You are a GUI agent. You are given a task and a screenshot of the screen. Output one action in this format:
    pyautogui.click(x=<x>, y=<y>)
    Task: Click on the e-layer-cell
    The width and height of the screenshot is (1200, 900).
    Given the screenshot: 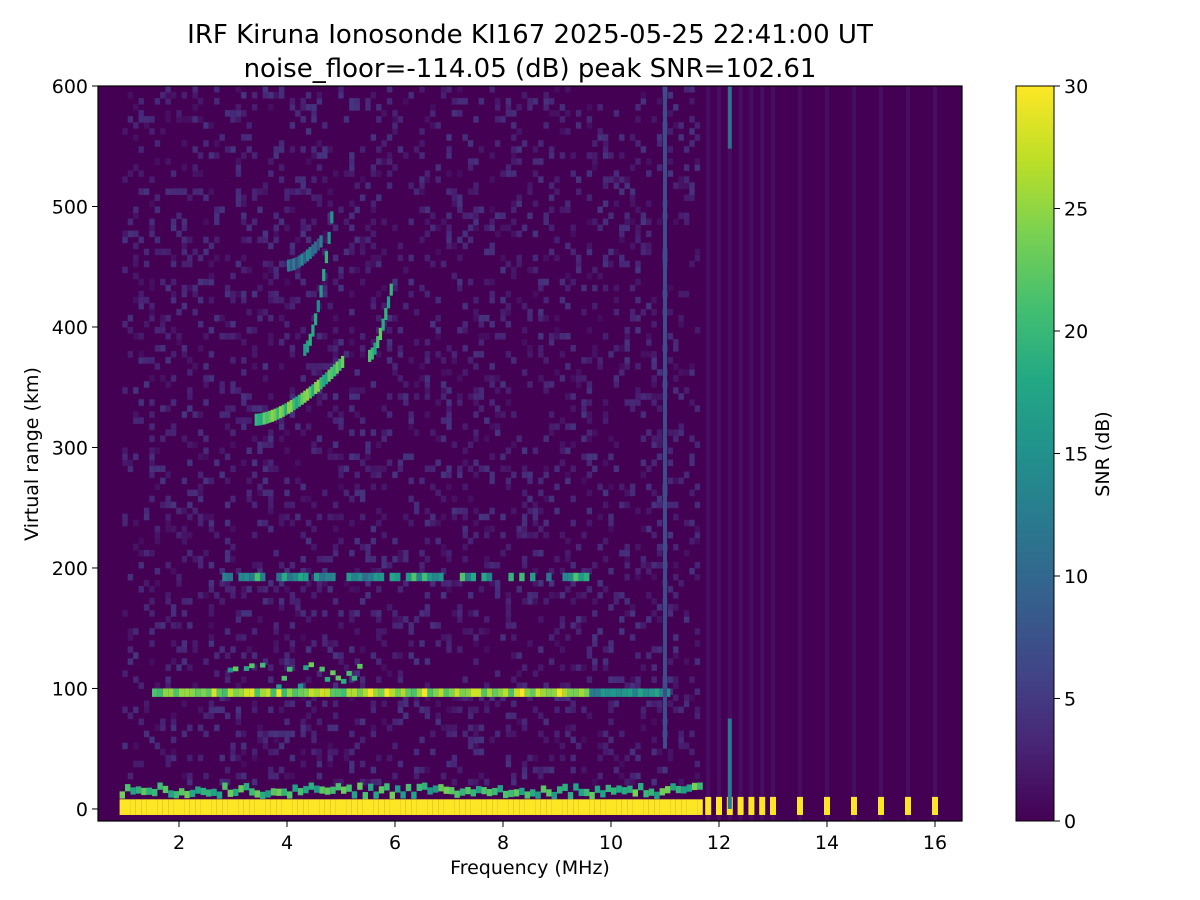 What is the action you would take?
    pyautogui.click(x=533, y=692)
    